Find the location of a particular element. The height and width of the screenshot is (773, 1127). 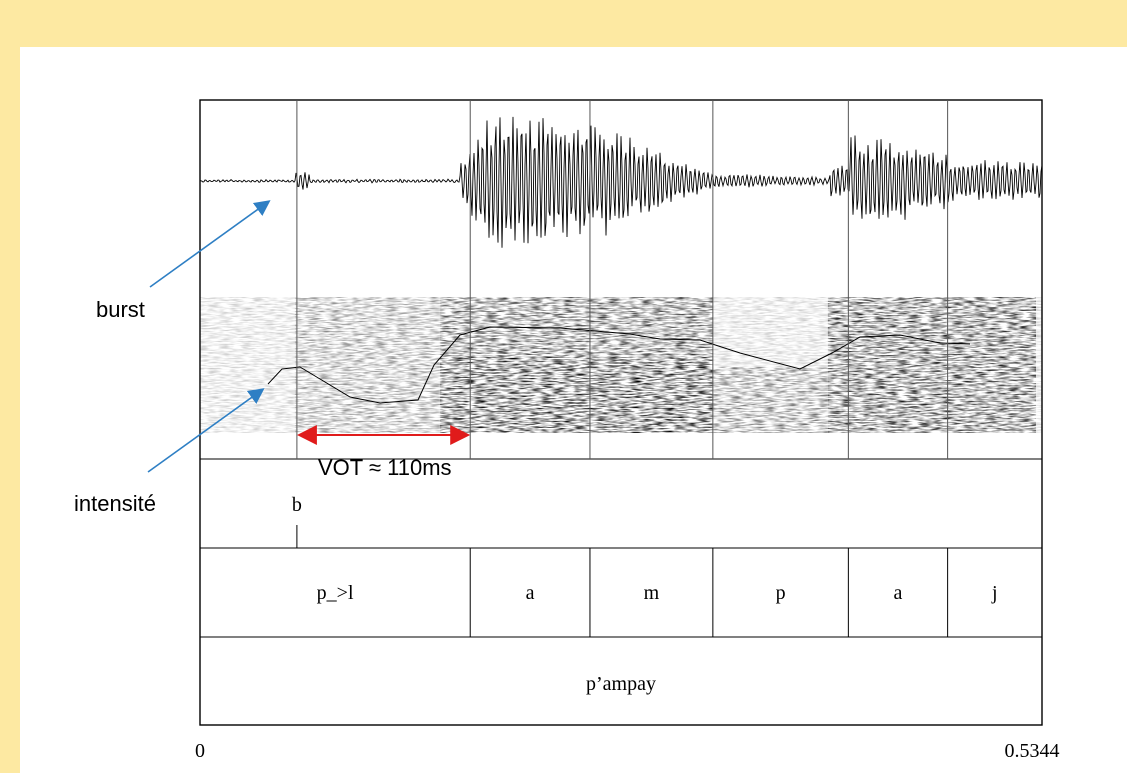

phone-label: p is located at coordinates (781, 593).